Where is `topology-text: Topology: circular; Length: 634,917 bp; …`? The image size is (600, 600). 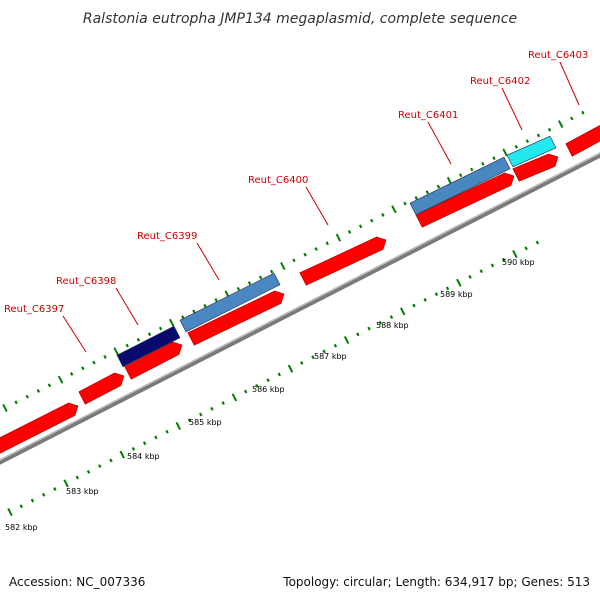
topology-text: Topology: circular; Length: 634,917 bp; … is located at coordinates (436, 582).